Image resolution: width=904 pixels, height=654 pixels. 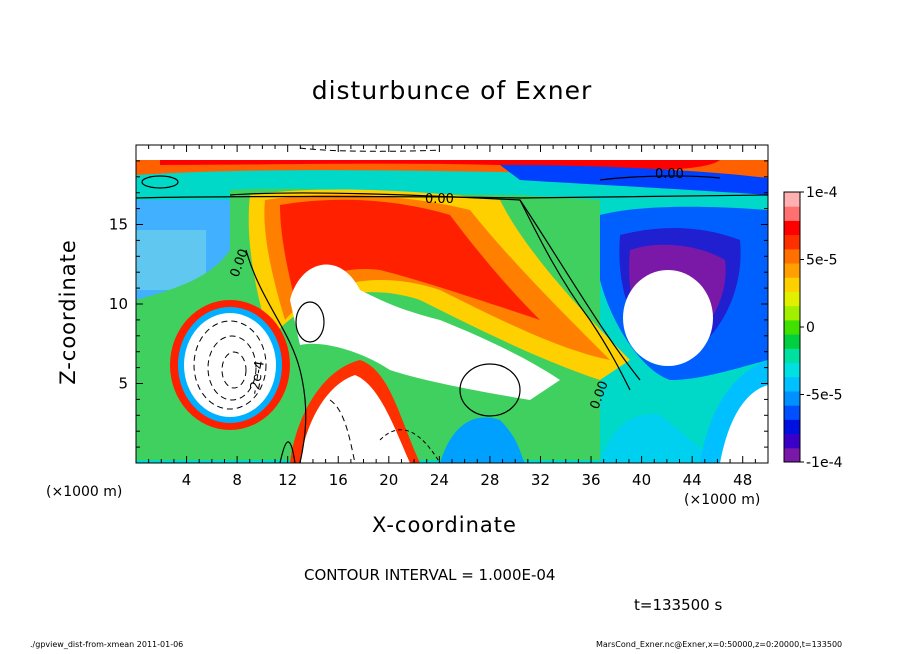 What do you see at coordinates (540, 480) in the screenshot?
I see `x-tick-label: 32` at bounding box center [540, 480].